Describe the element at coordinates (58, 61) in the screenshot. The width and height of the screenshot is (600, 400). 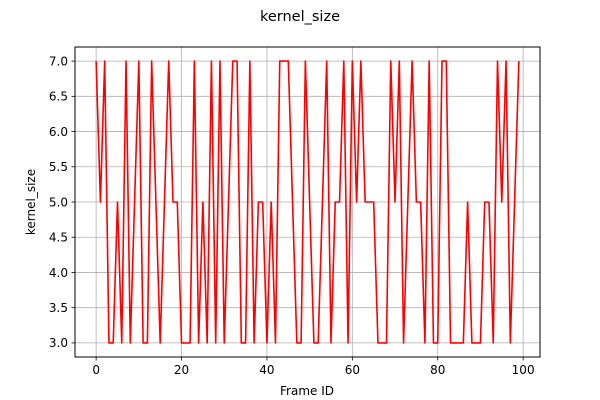
I see `y-tick-label: 7.0` at that location.